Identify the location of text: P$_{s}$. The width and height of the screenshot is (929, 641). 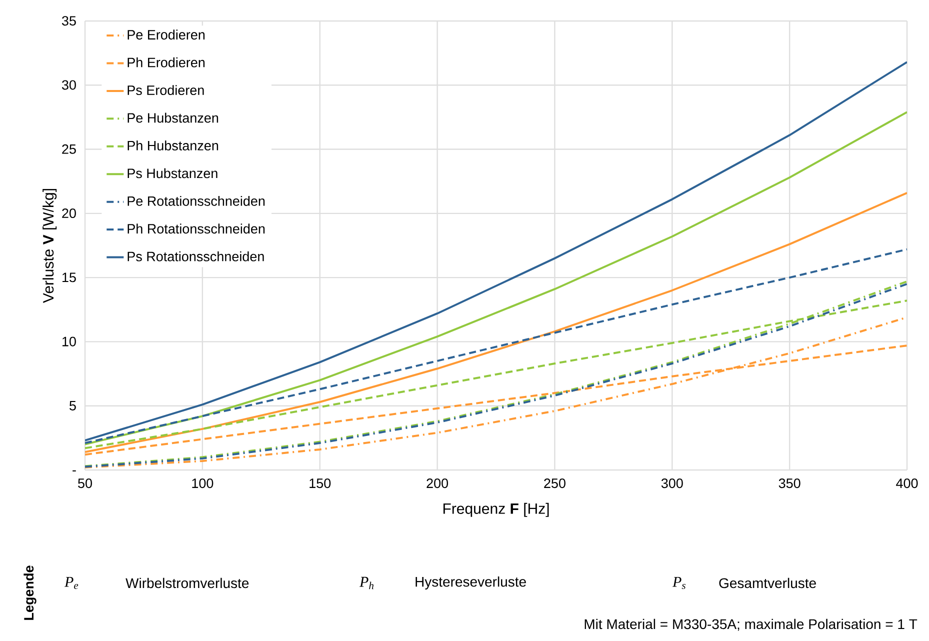
(679, 583).